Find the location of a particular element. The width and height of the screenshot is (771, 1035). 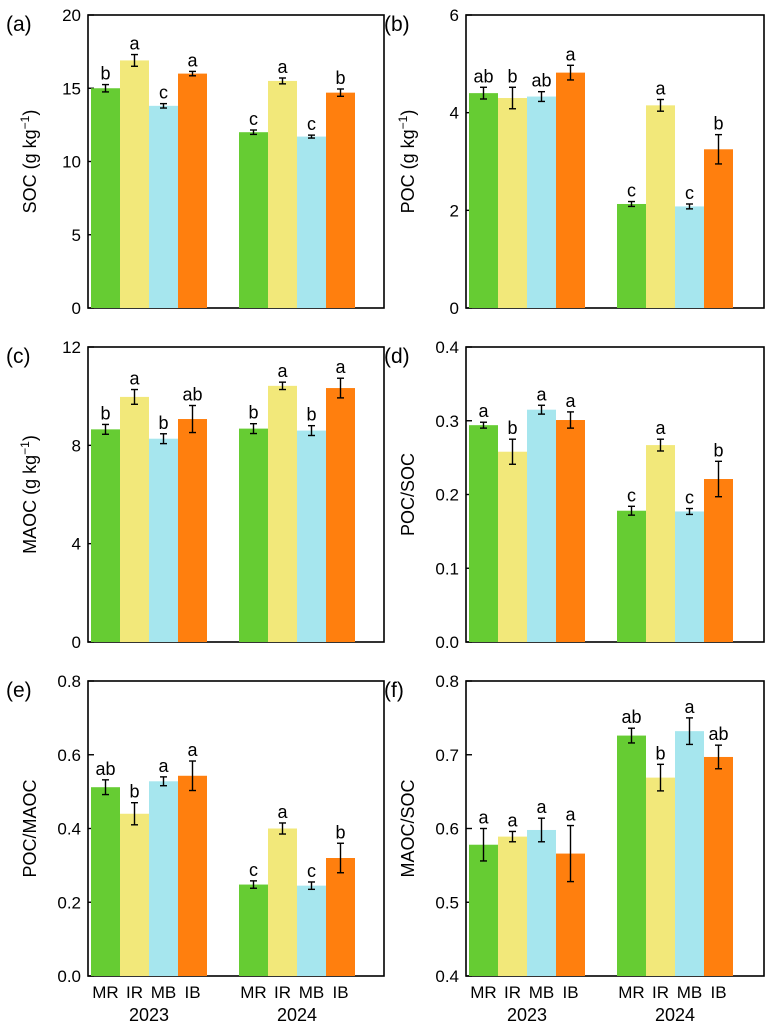

y-tick-label: 15 is located at coordinates (71, 88).